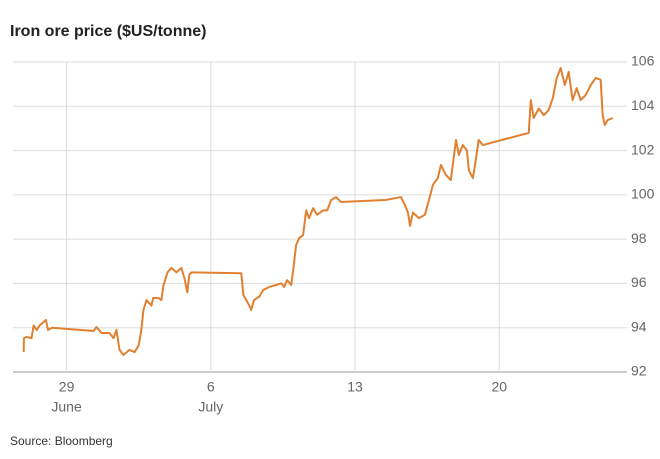 The image size is (660, 459). What do you see at coordinates (108, 31) in the screenshot?
I see `chart-title: Iron ore price ($US/tonne)` at bounding box center [108, 31].